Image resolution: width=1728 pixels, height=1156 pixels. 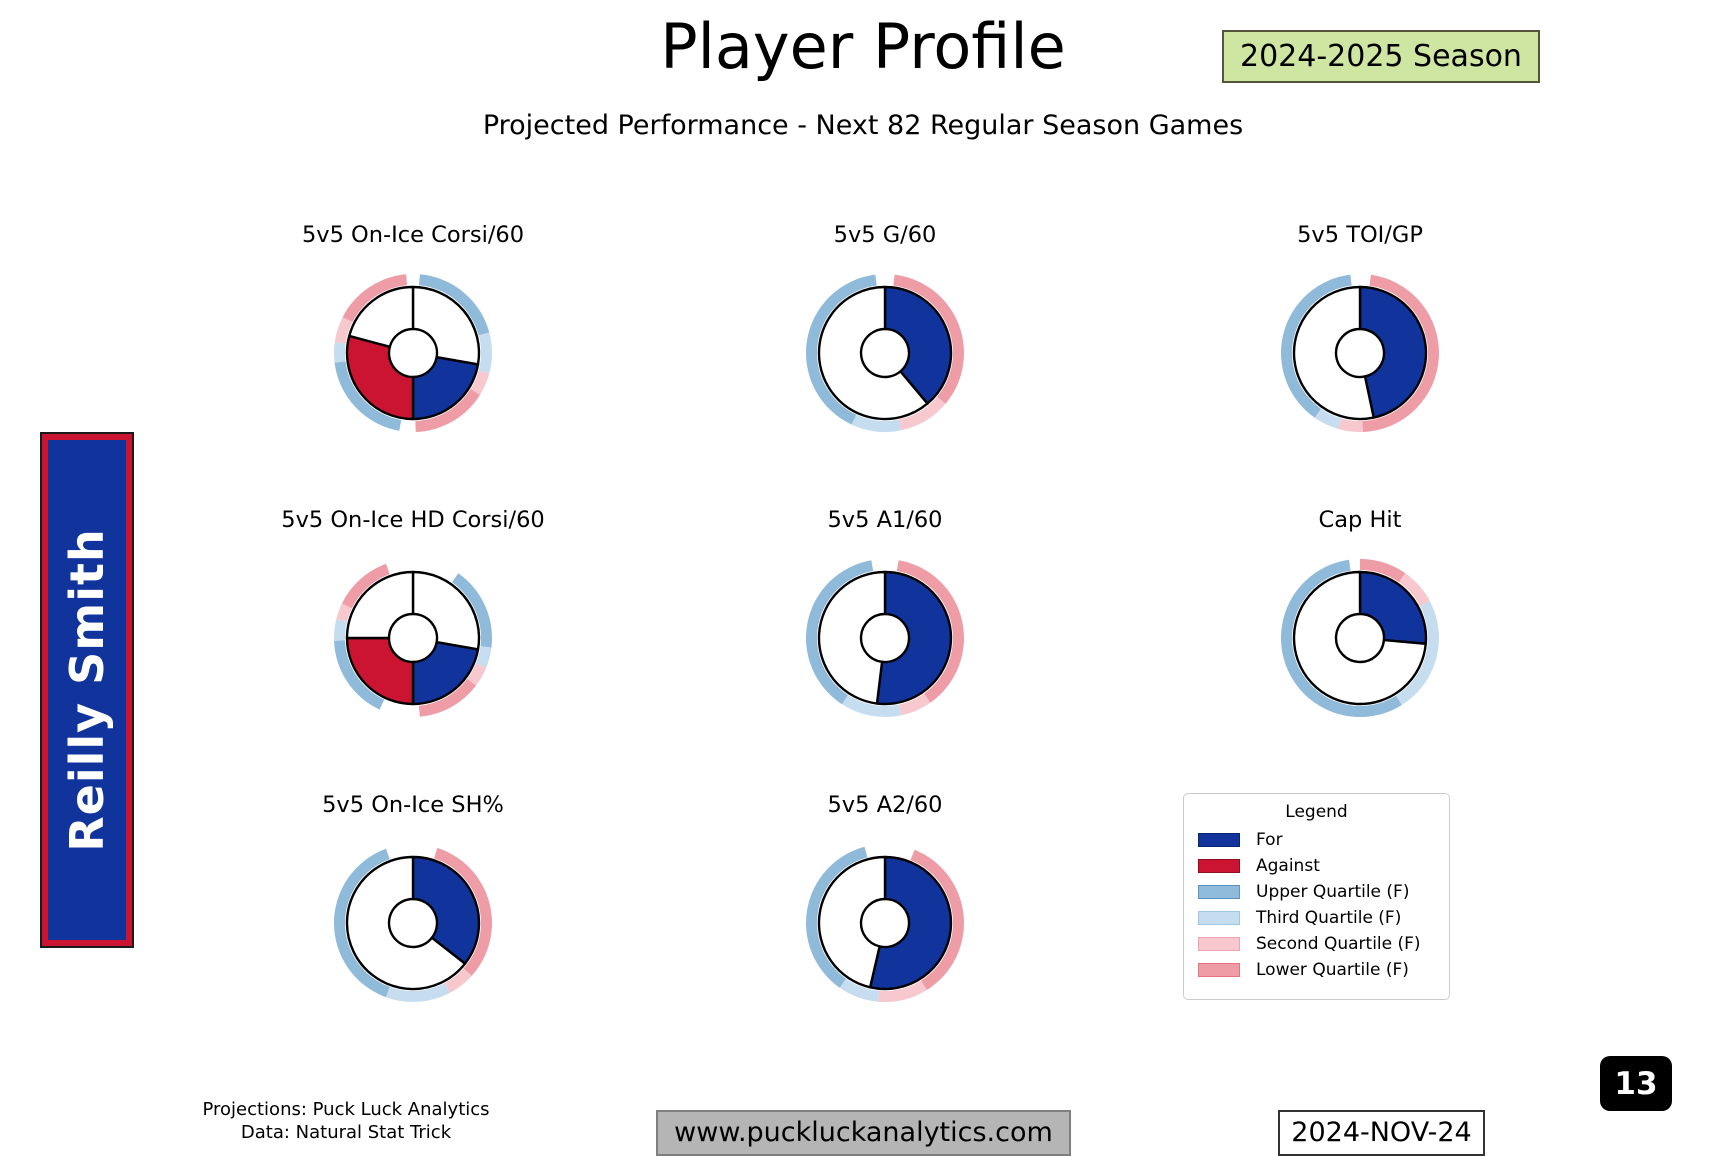 I want to click on chart-title: Cap Hit, so click(x=1360, y=520).